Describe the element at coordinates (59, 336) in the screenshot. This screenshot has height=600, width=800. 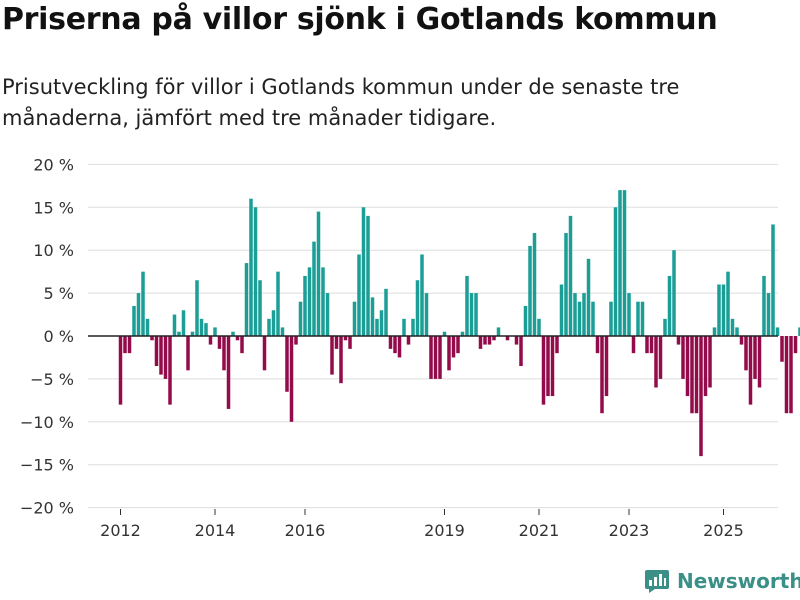
I see `y-tick-label: 0 %` at that location.